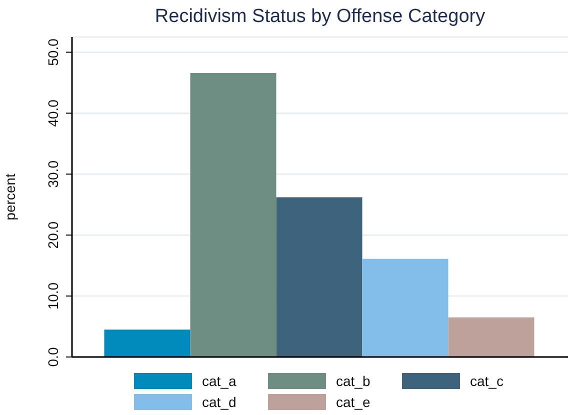  Describe the element at coordinates (53, 296) in the screenshot. I see `y-tick-label: 10.0` at that location.